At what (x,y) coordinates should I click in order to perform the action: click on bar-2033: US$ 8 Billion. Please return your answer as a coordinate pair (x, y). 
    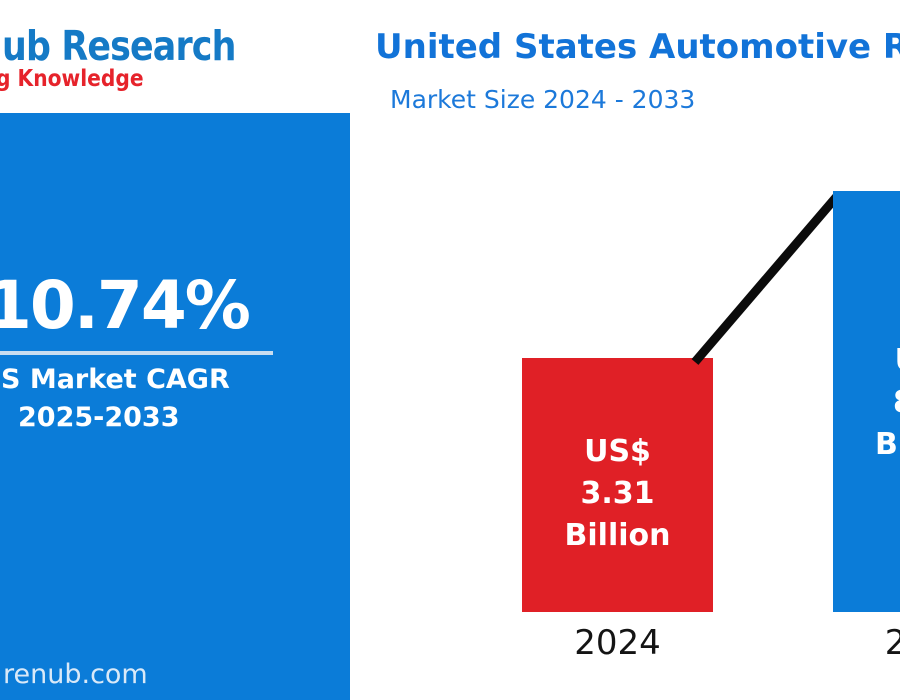
    Looking at the image, I should click on (866, 401).